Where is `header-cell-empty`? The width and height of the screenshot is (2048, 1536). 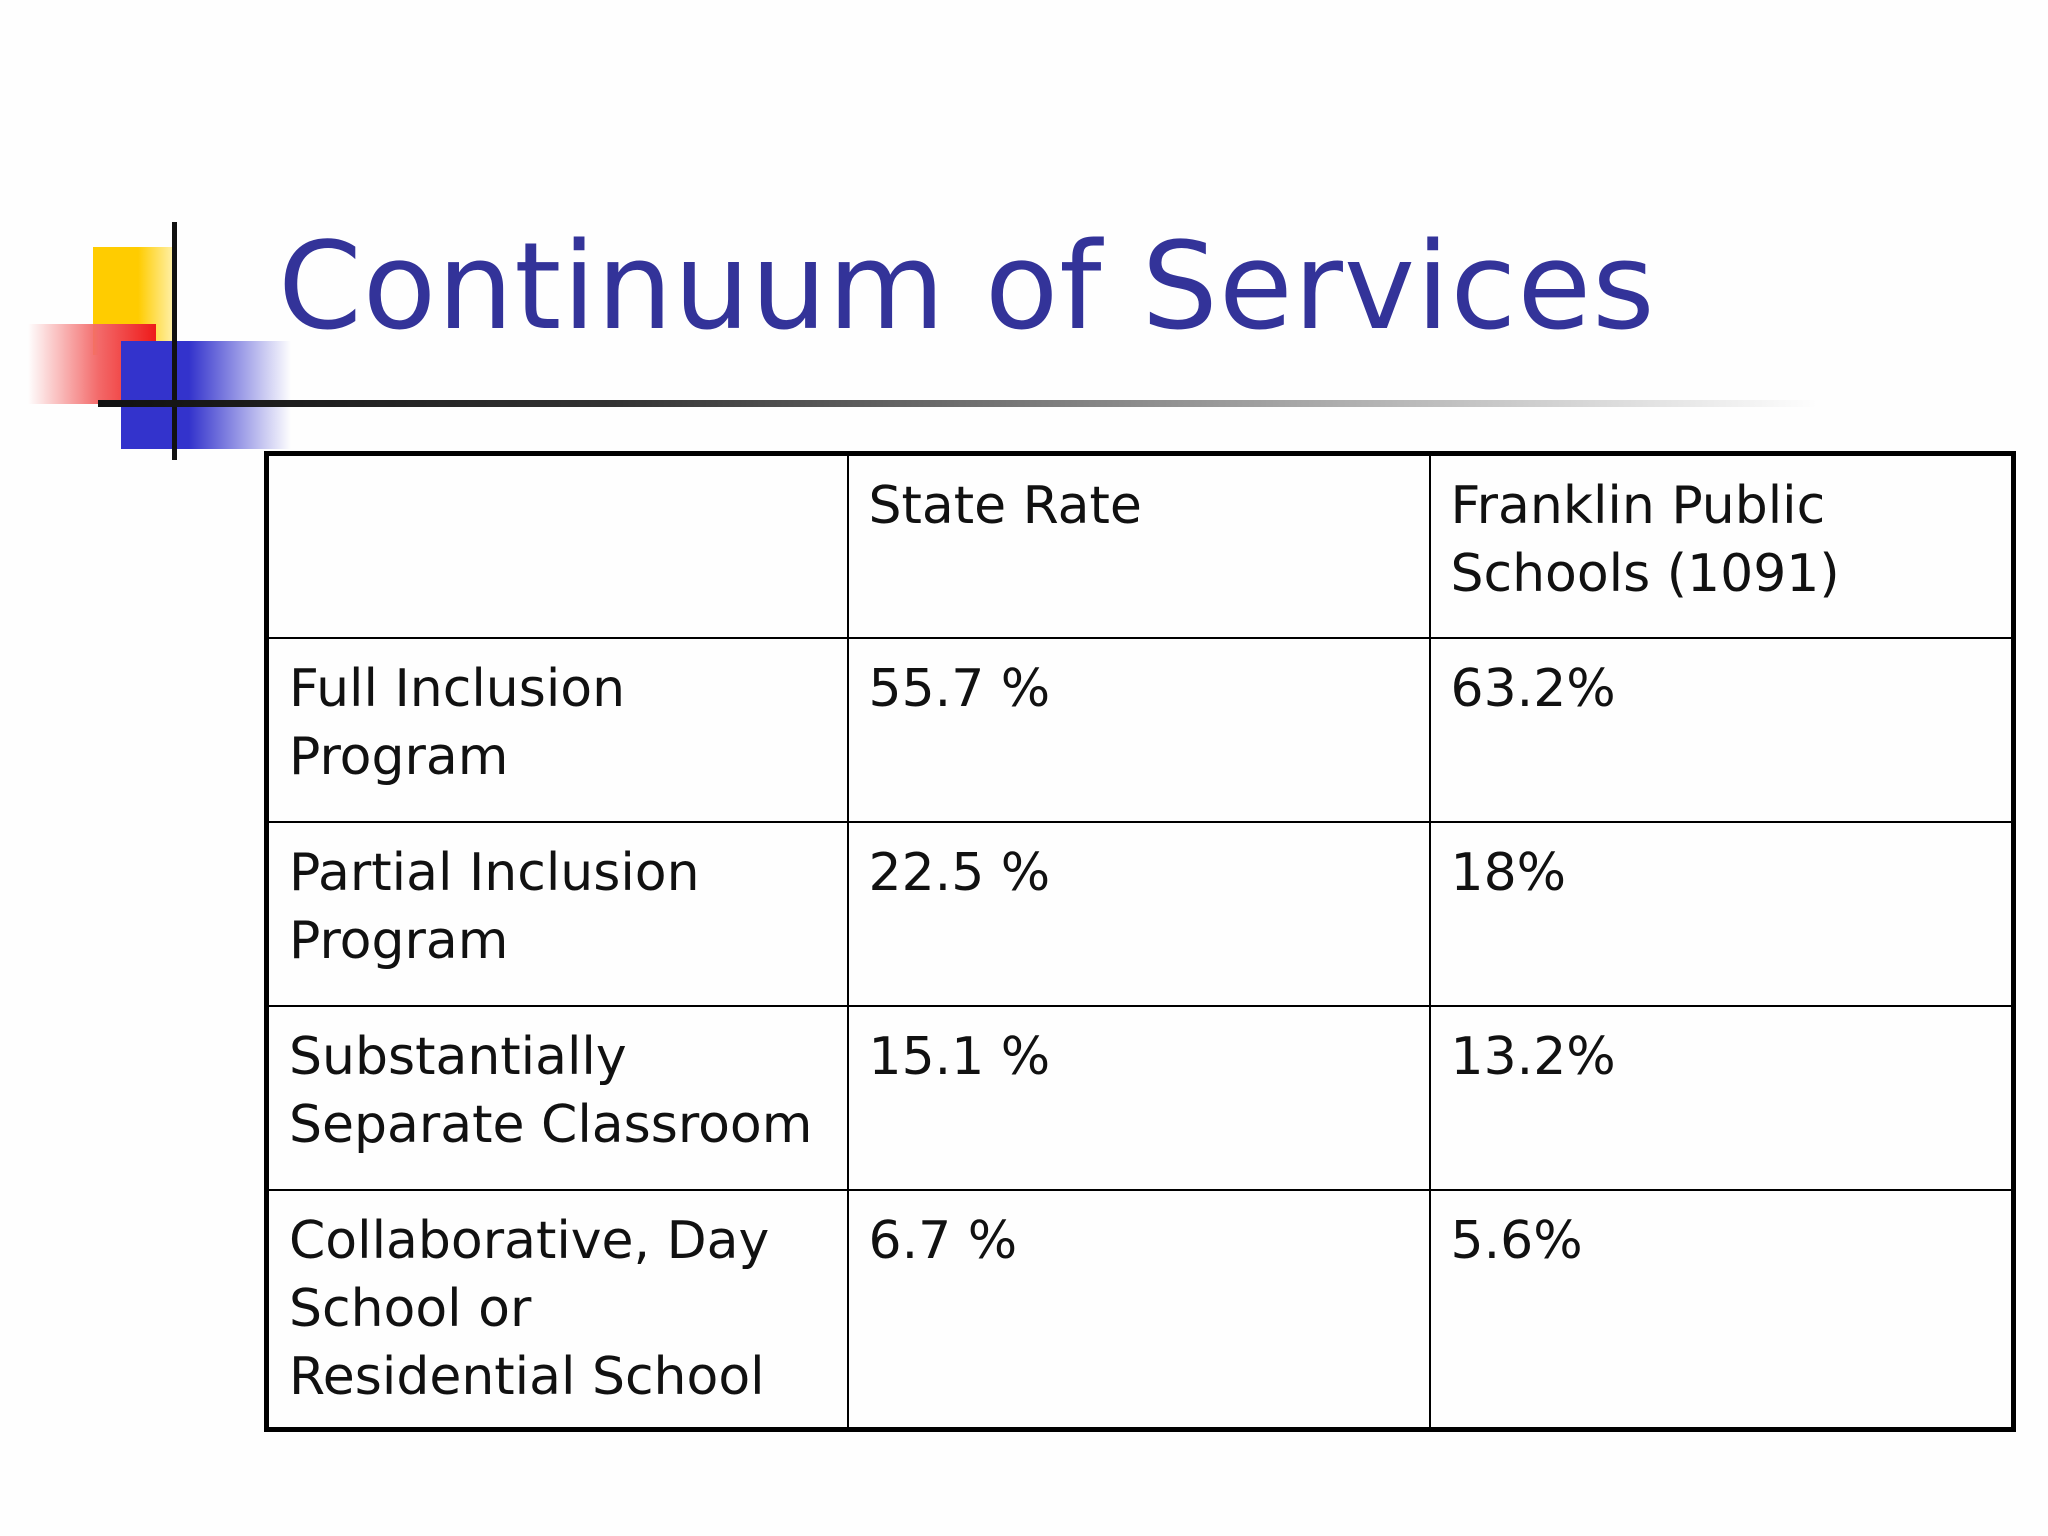
header-cell-empty is located at coordinates (557, 545).